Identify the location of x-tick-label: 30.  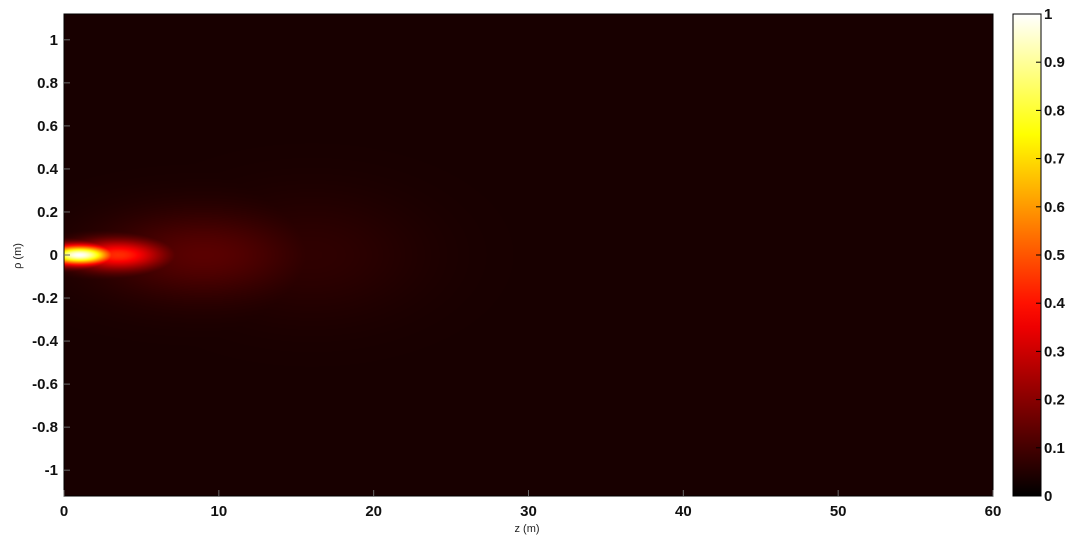
(528, 511).